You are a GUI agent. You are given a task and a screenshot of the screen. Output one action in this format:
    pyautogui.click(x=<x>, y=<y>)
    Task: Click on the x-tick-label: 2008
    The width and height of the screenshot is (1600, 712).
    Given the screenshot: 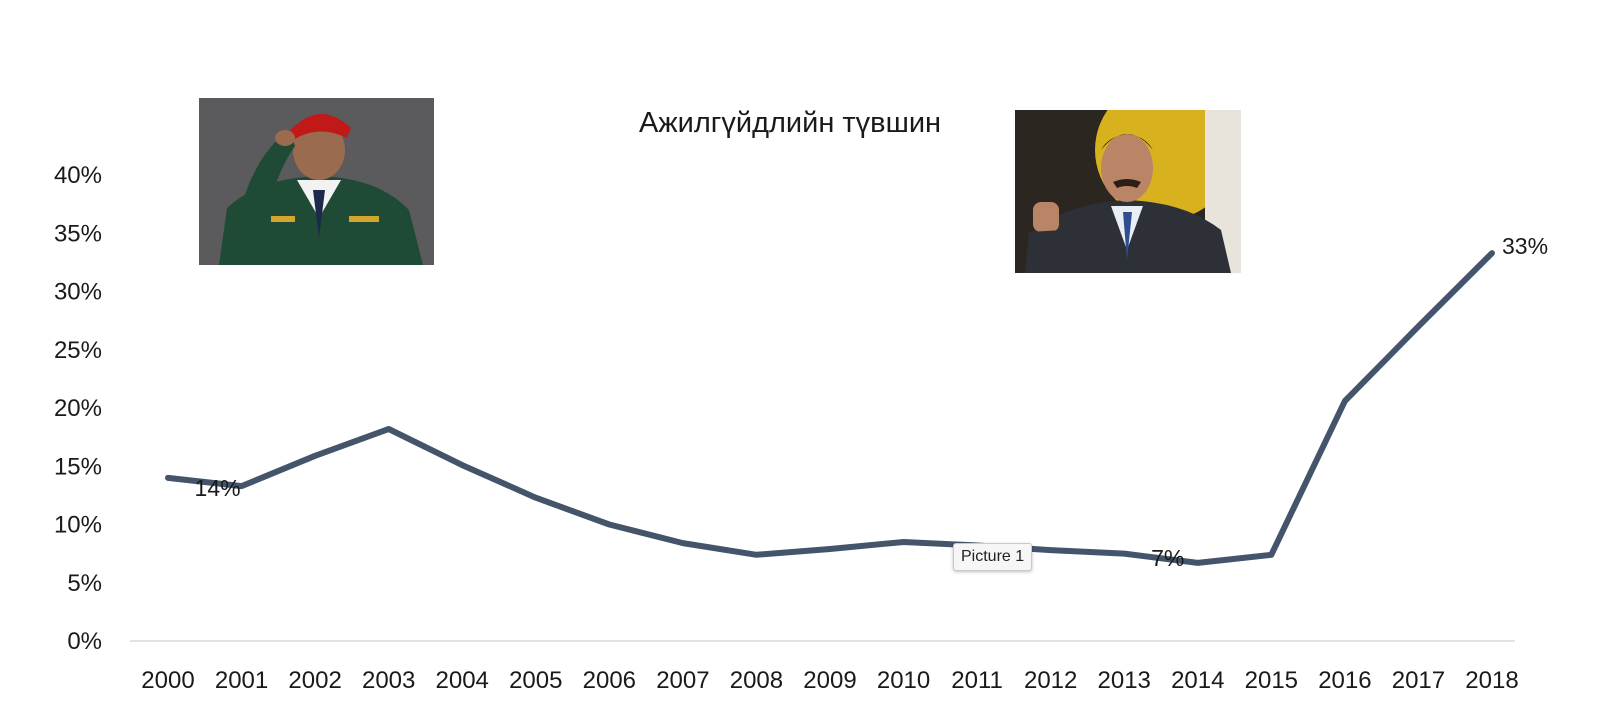 What is the action you would take?
    pyautogui.click(x=756, y=680)
    